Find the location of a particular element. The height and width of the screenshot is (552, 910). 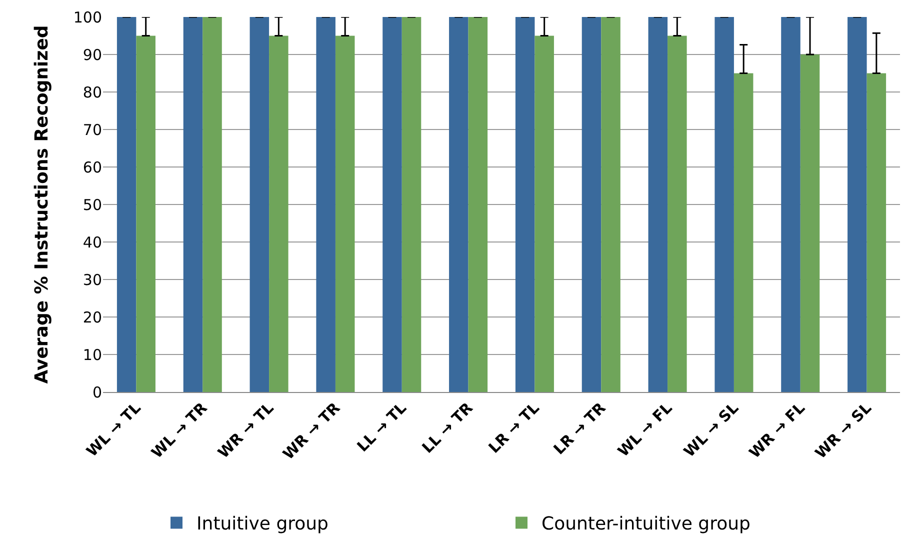

y-tick-label: 20 is located at coordinates (92, 317).